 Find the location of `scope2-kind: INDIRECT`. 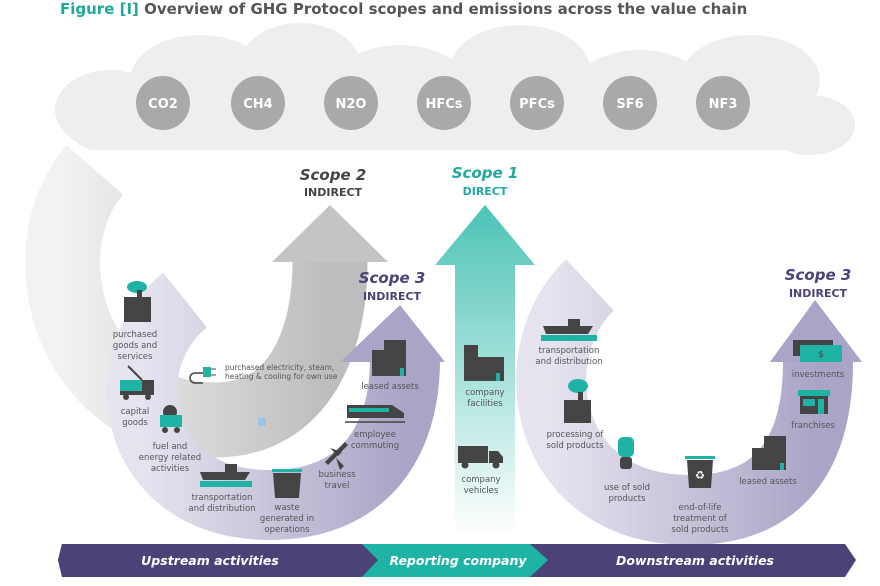

scope2-kind: INDIRECT is located at coordinates (333, 192).